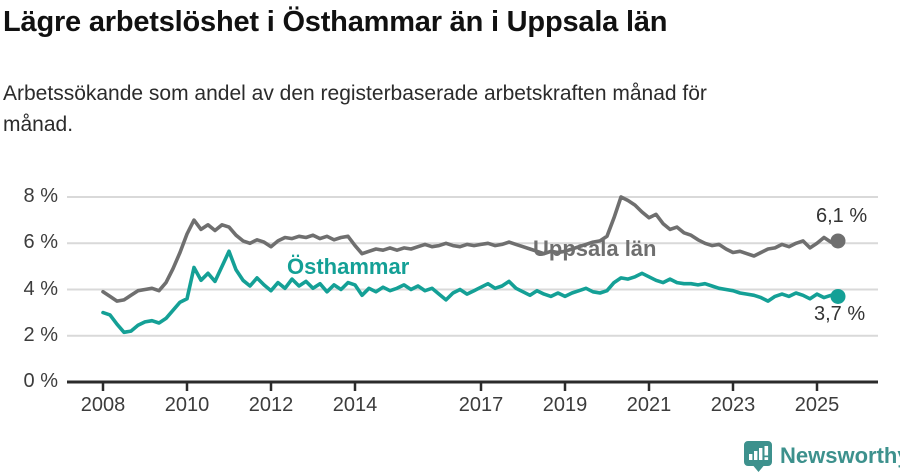 This screenshot has width=900, height=474. What do you see at coordinates (733, 405) in the screenshot?
I see `x-axis-tick-label: 2023` at bounding box center [733, 405].